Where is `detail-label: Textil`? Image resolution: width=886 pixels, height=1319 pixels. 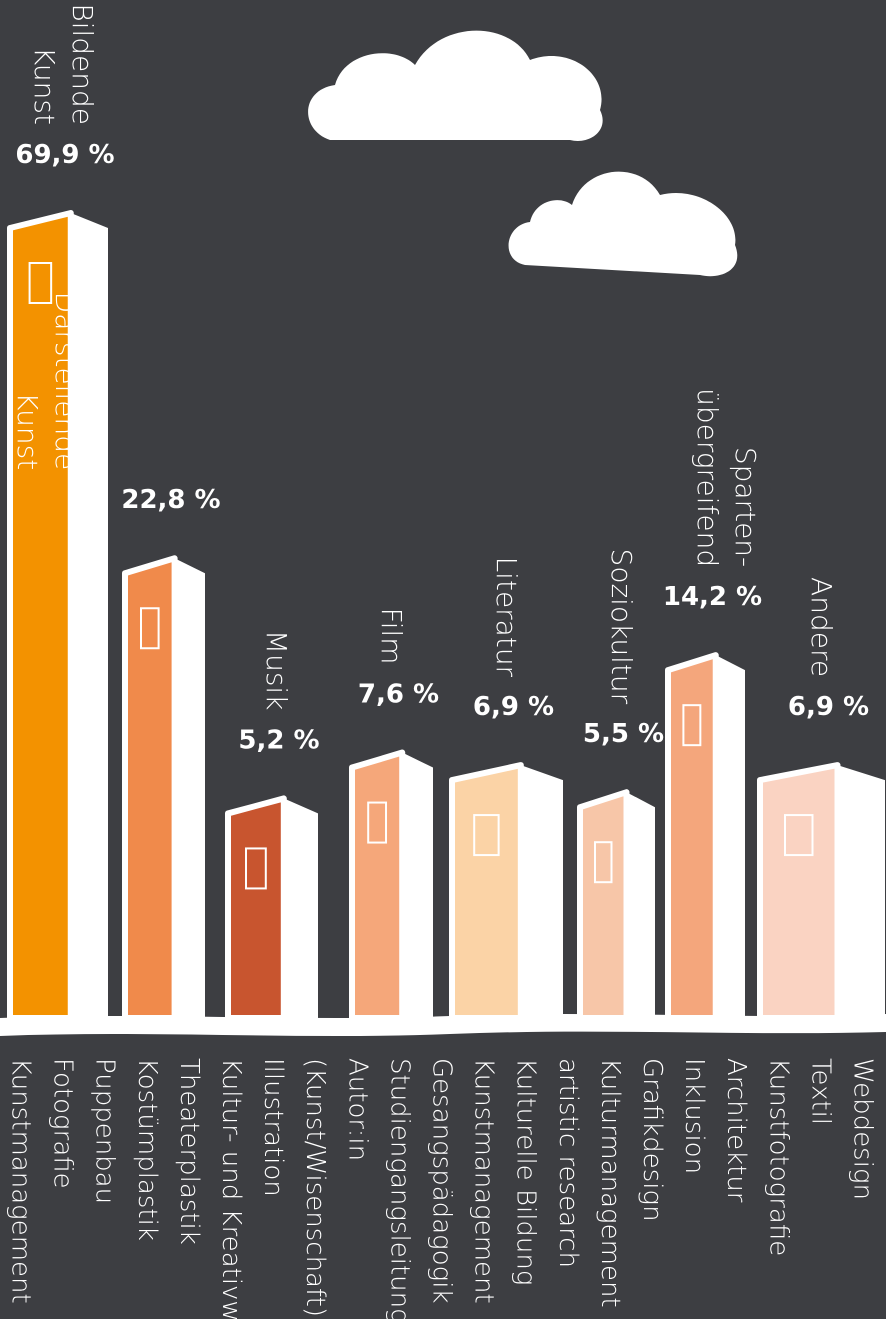
detail-label: Textil is located at coordinates (820, 1091).